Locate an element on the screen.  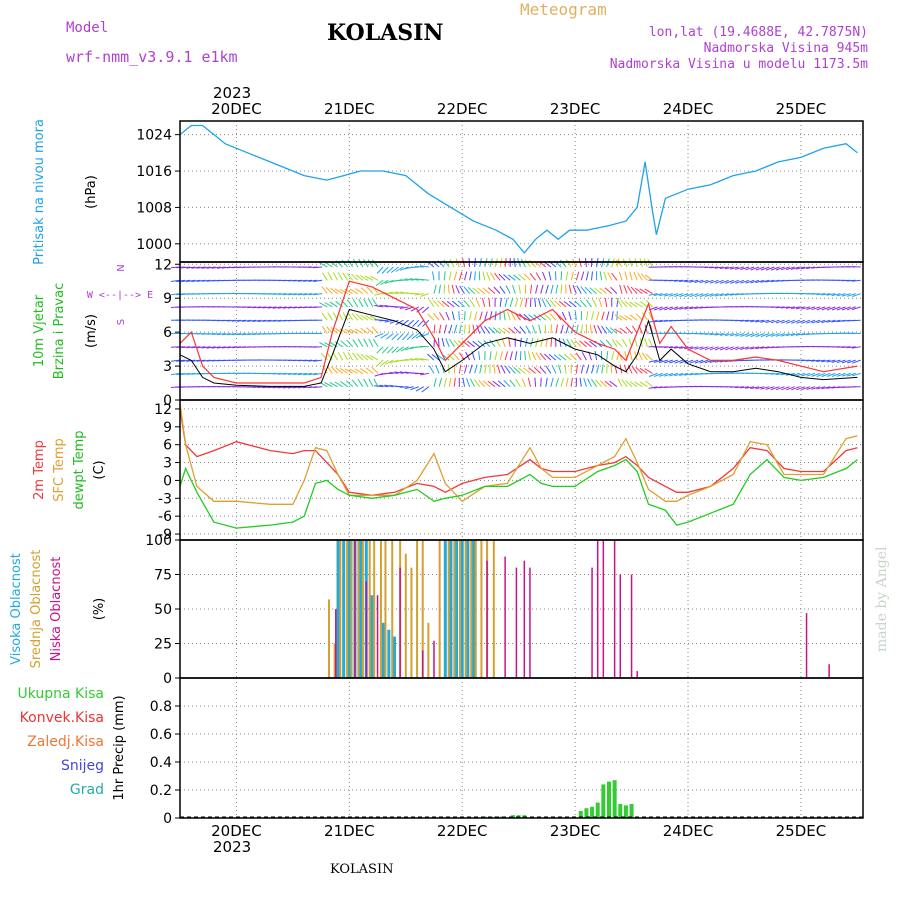
date-label-bottom: 25DEC is located at coordinates (801, 831).